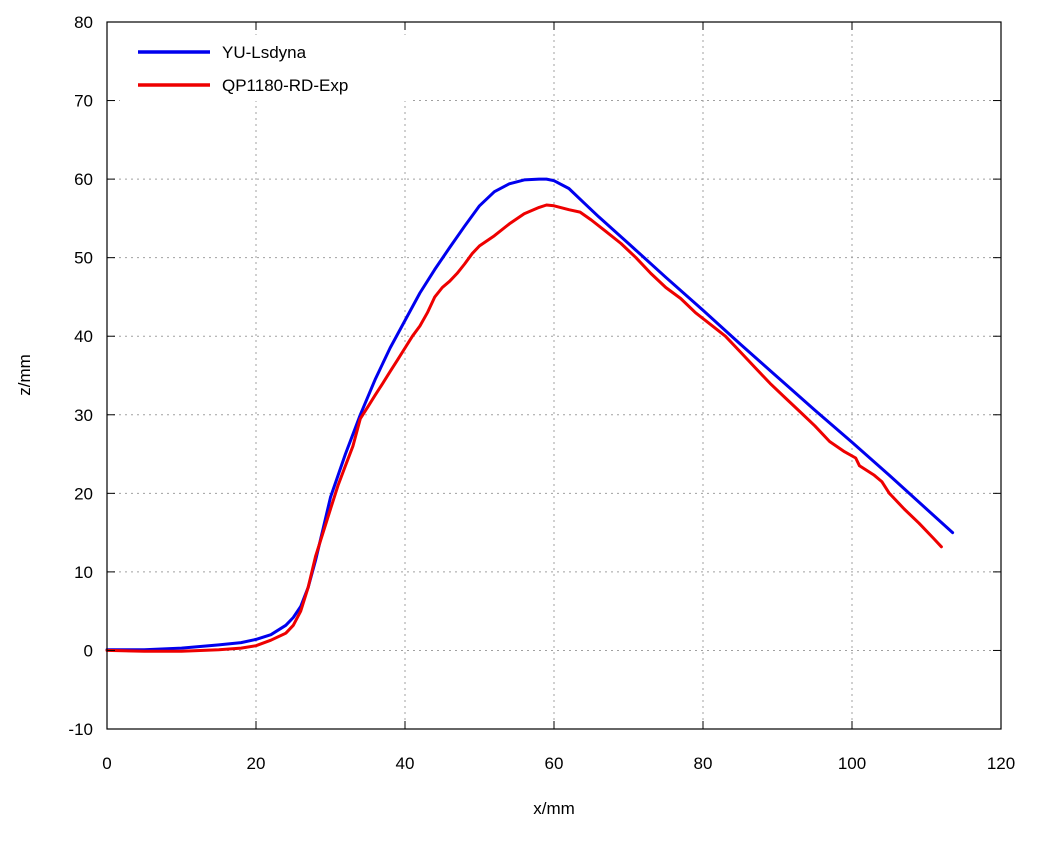  What do you see at coordinates (83, 258) in the screenshot?
I see `y-tick-label: 50` at bounding box center [83, 258].